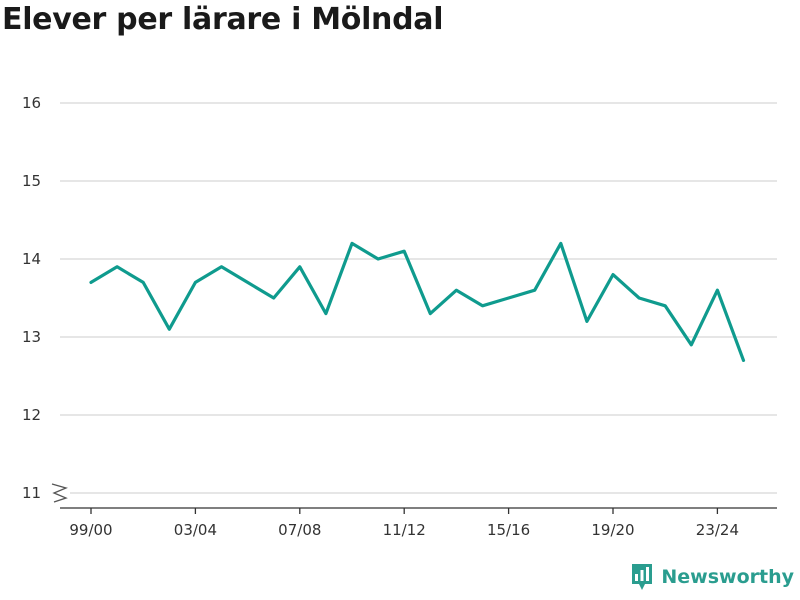 The width and height of the screenshot is (800, 600). Describe the element at coordinates (31, 181) in the screenshot. I see `y-tick-label: 15` at that location.